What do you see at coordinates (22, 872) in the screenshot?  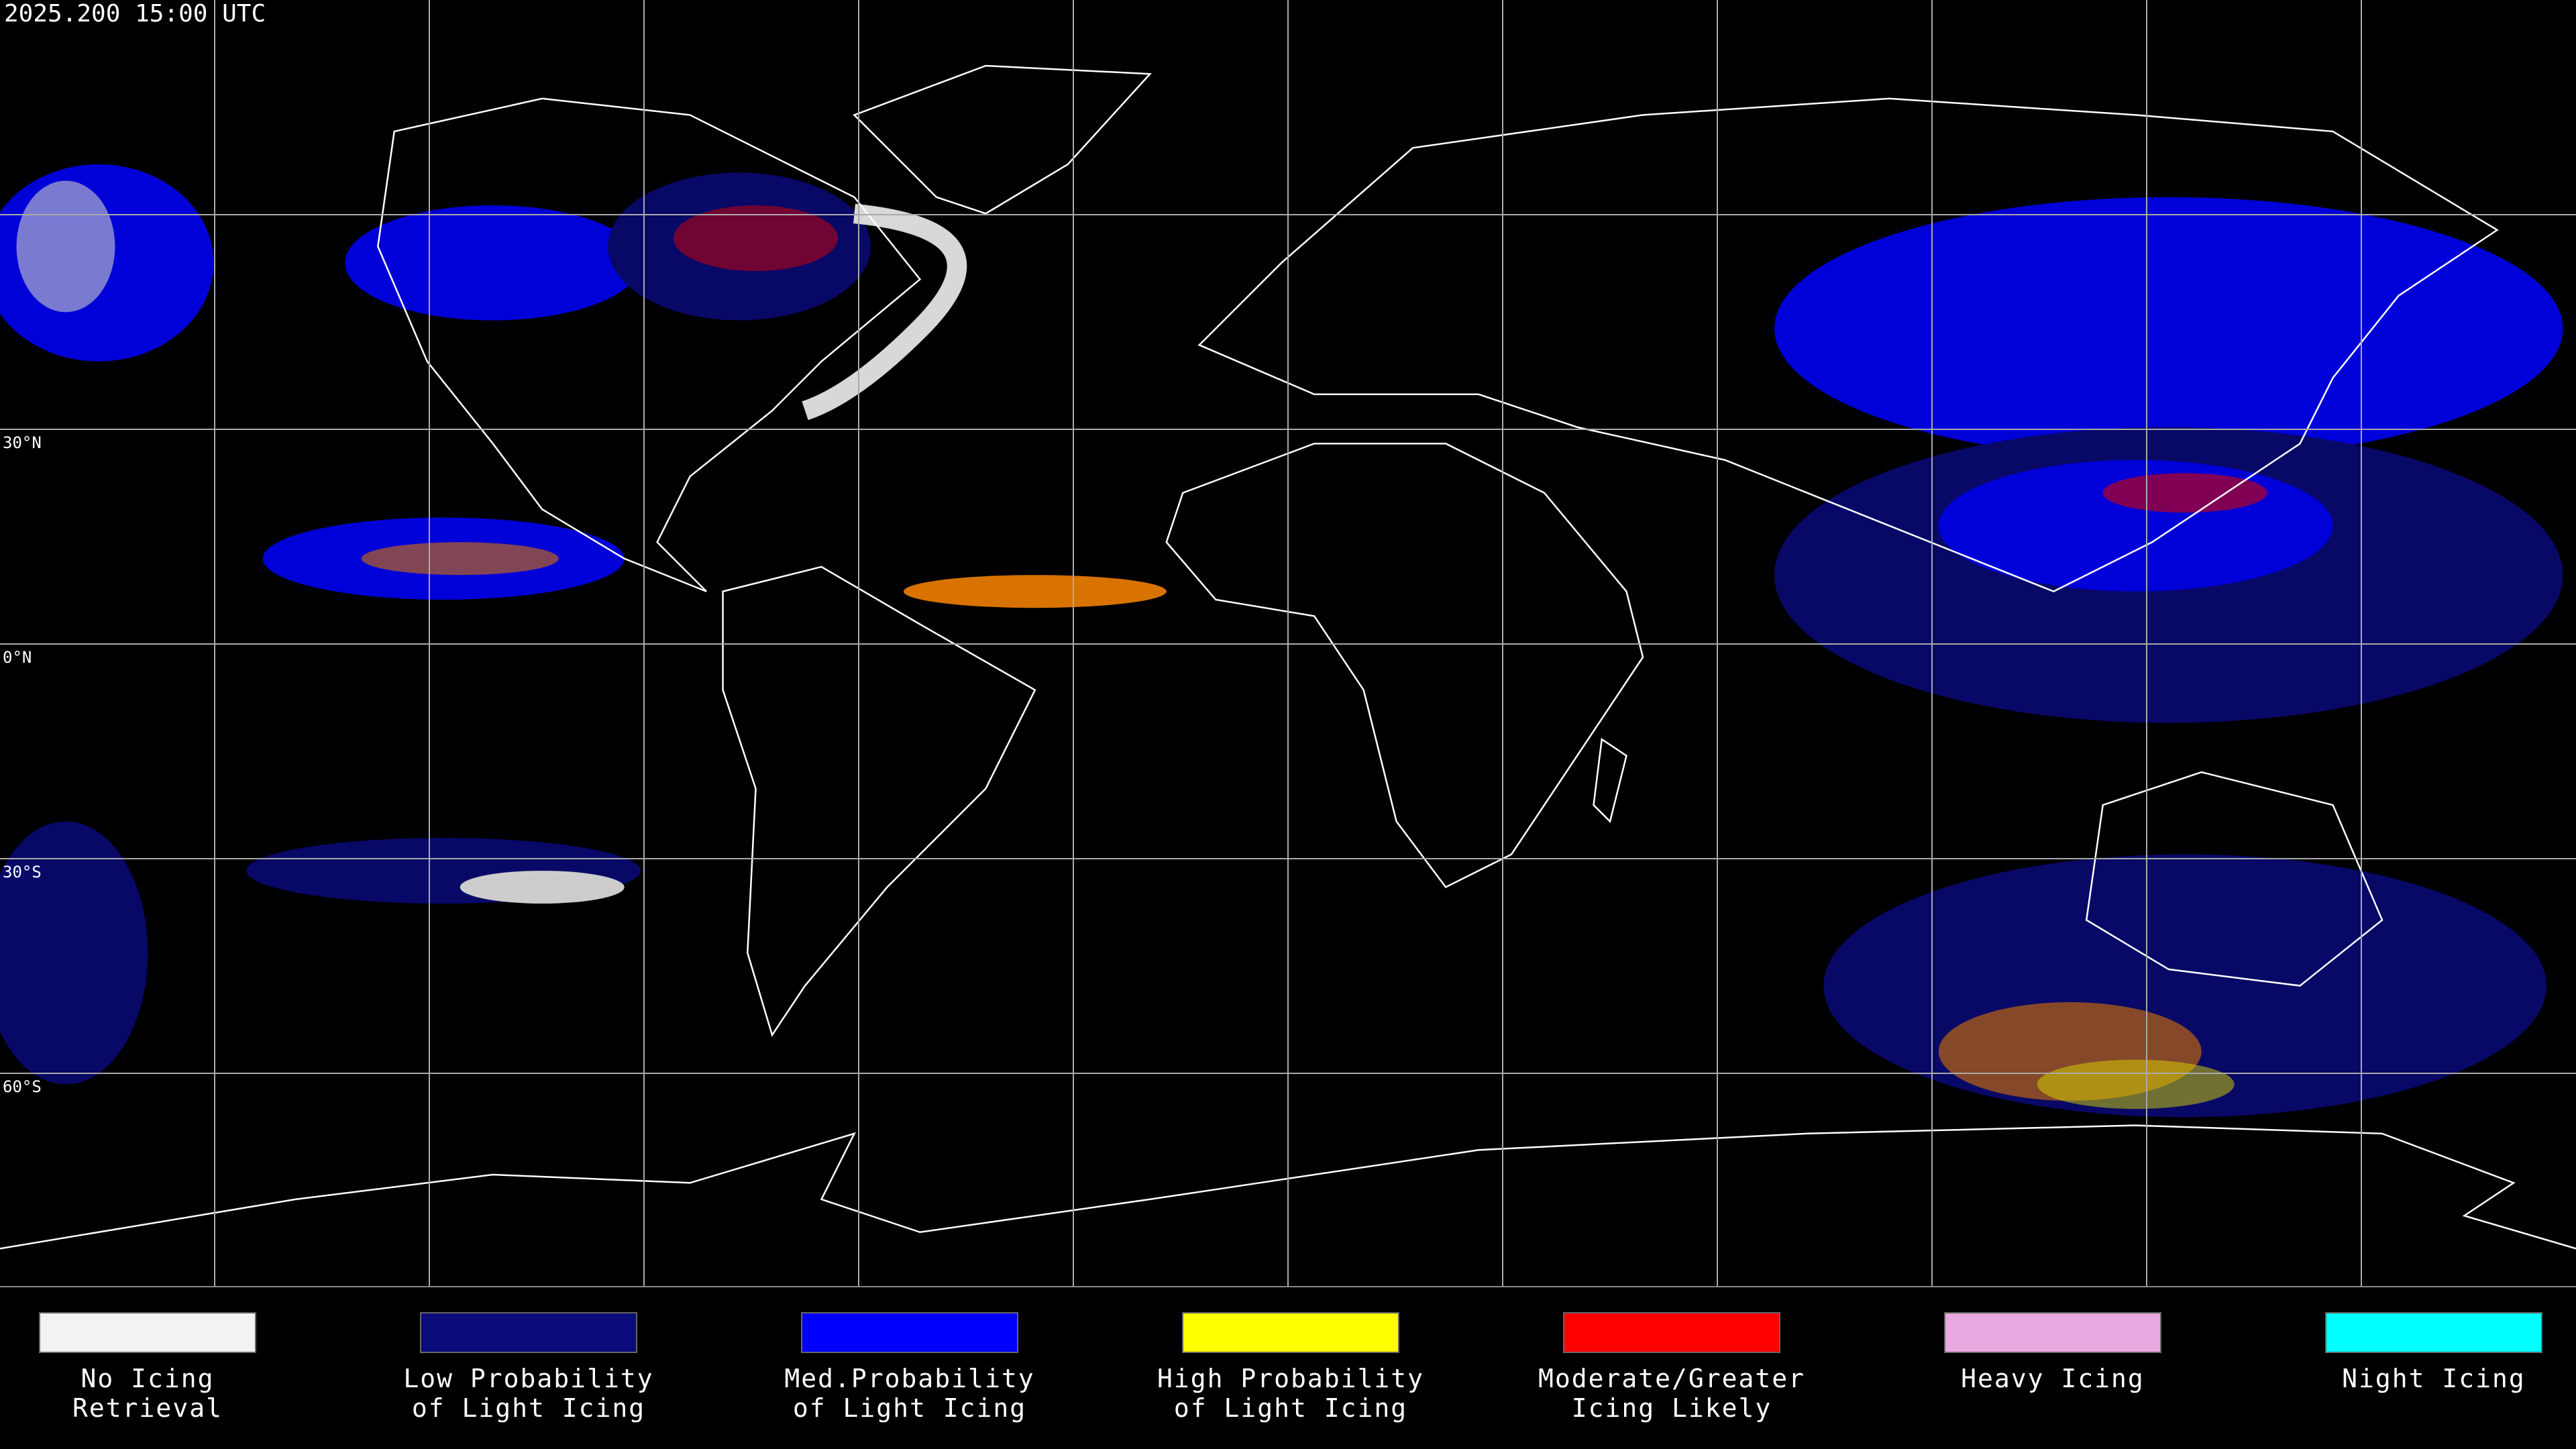 I see `lat-label: 30°S` at bounding box center [22, 872].